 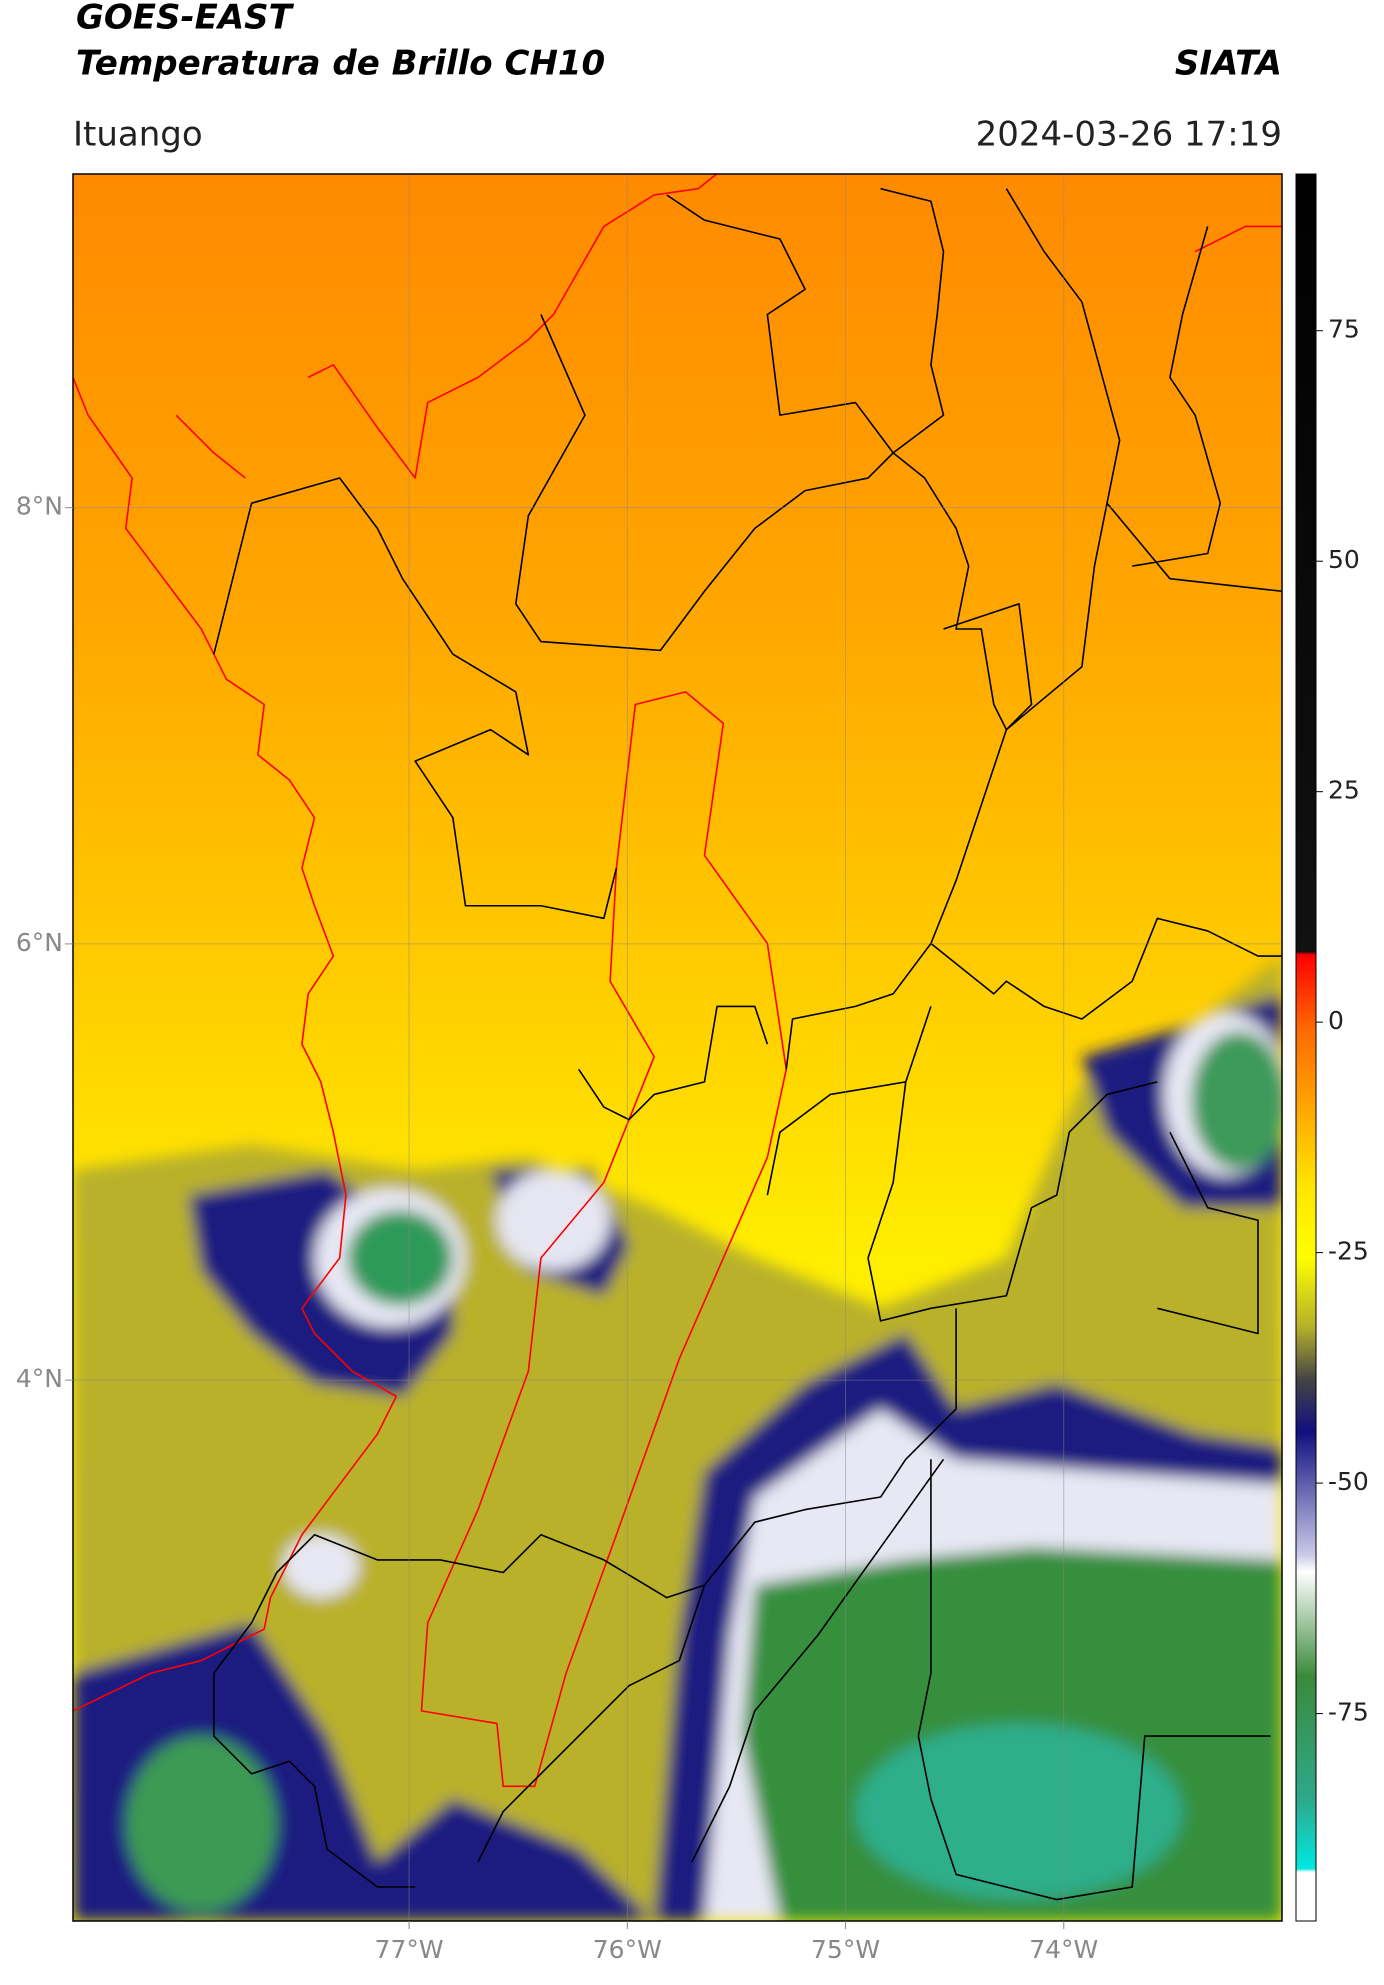 What do you see at coordinates (1344, 329) in the screenshot?
I see `colorbar-tick-label: 75` at bounding box center [1344, 329].